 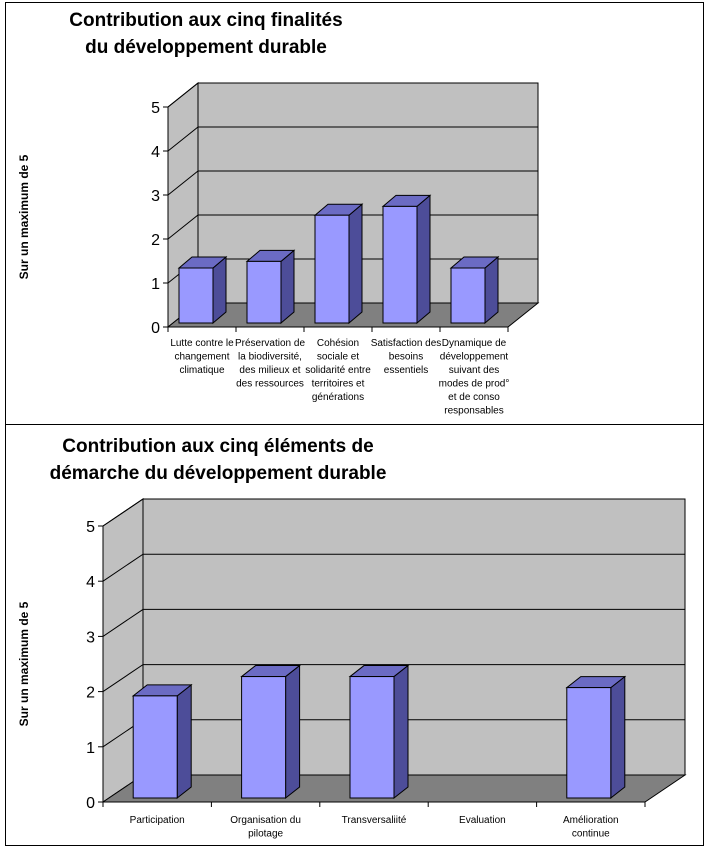 What do you see at coordinates (406, 343) in the screenshot?
I see `x-tick-label: Satisfaction des` at bounding box center [406, 343].